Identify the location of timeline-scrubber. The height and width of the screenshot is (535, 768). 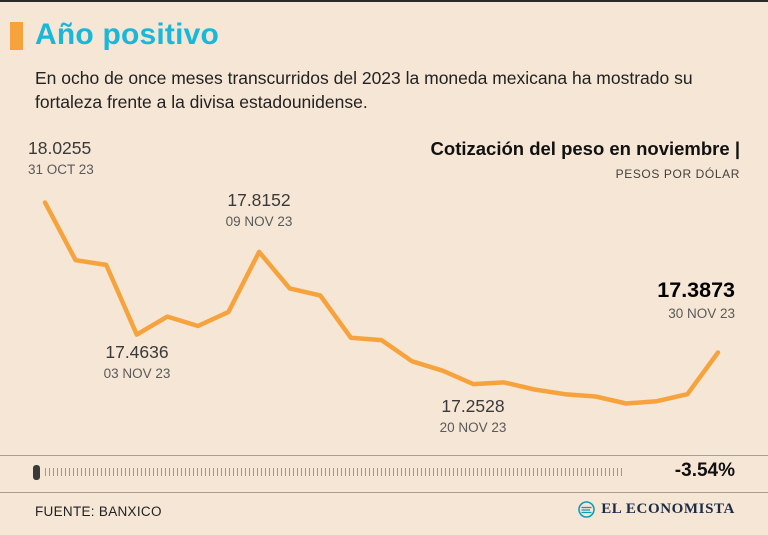
(328, 472).